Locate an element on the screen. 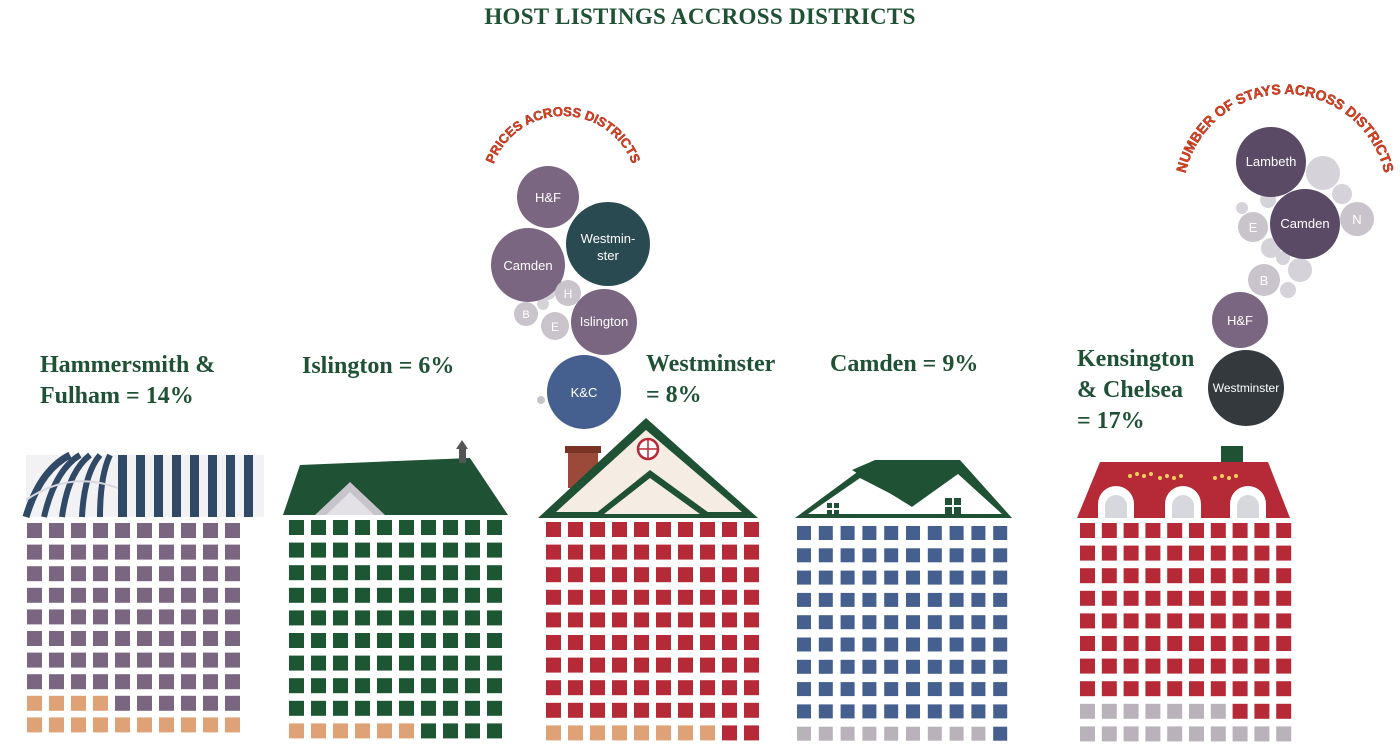 This screenshot has width=1400, height=751. bubble-k-and-c: K&C is located at coordinates (584, 392).